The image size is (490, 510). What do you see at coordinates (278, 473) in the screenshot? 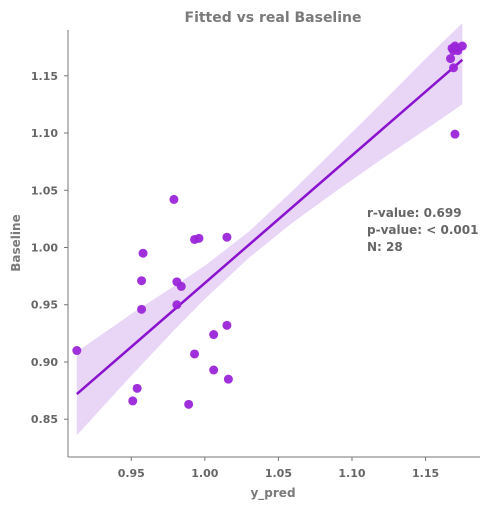
I see `x-tick-label: 1.05` at bounding box center [278, 473].